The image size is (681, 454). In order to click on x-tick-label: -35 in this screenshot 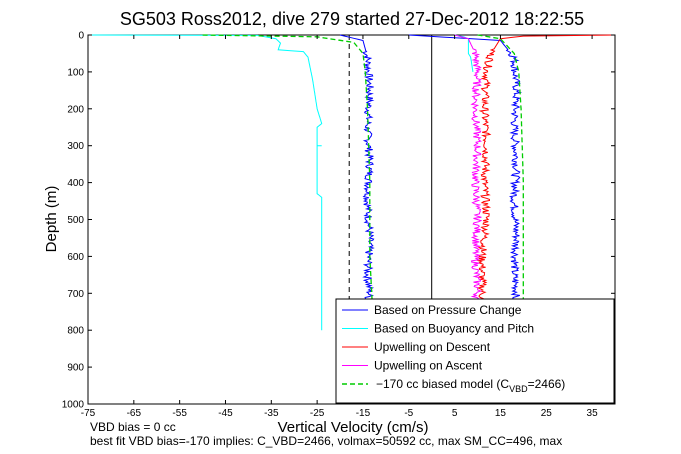, I will do `click(271, 413)`.